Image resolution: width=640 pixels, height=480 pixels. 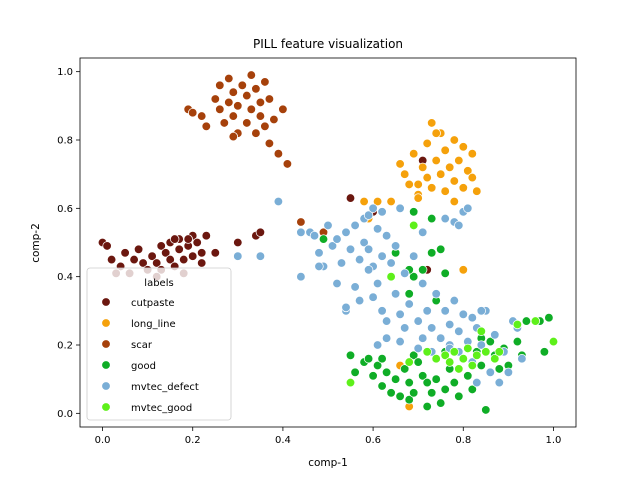 What do you see at coordinates (65, 141) in the screenshot?
I see `y-tick-label: 0.8` at bounding box center [65, 141].